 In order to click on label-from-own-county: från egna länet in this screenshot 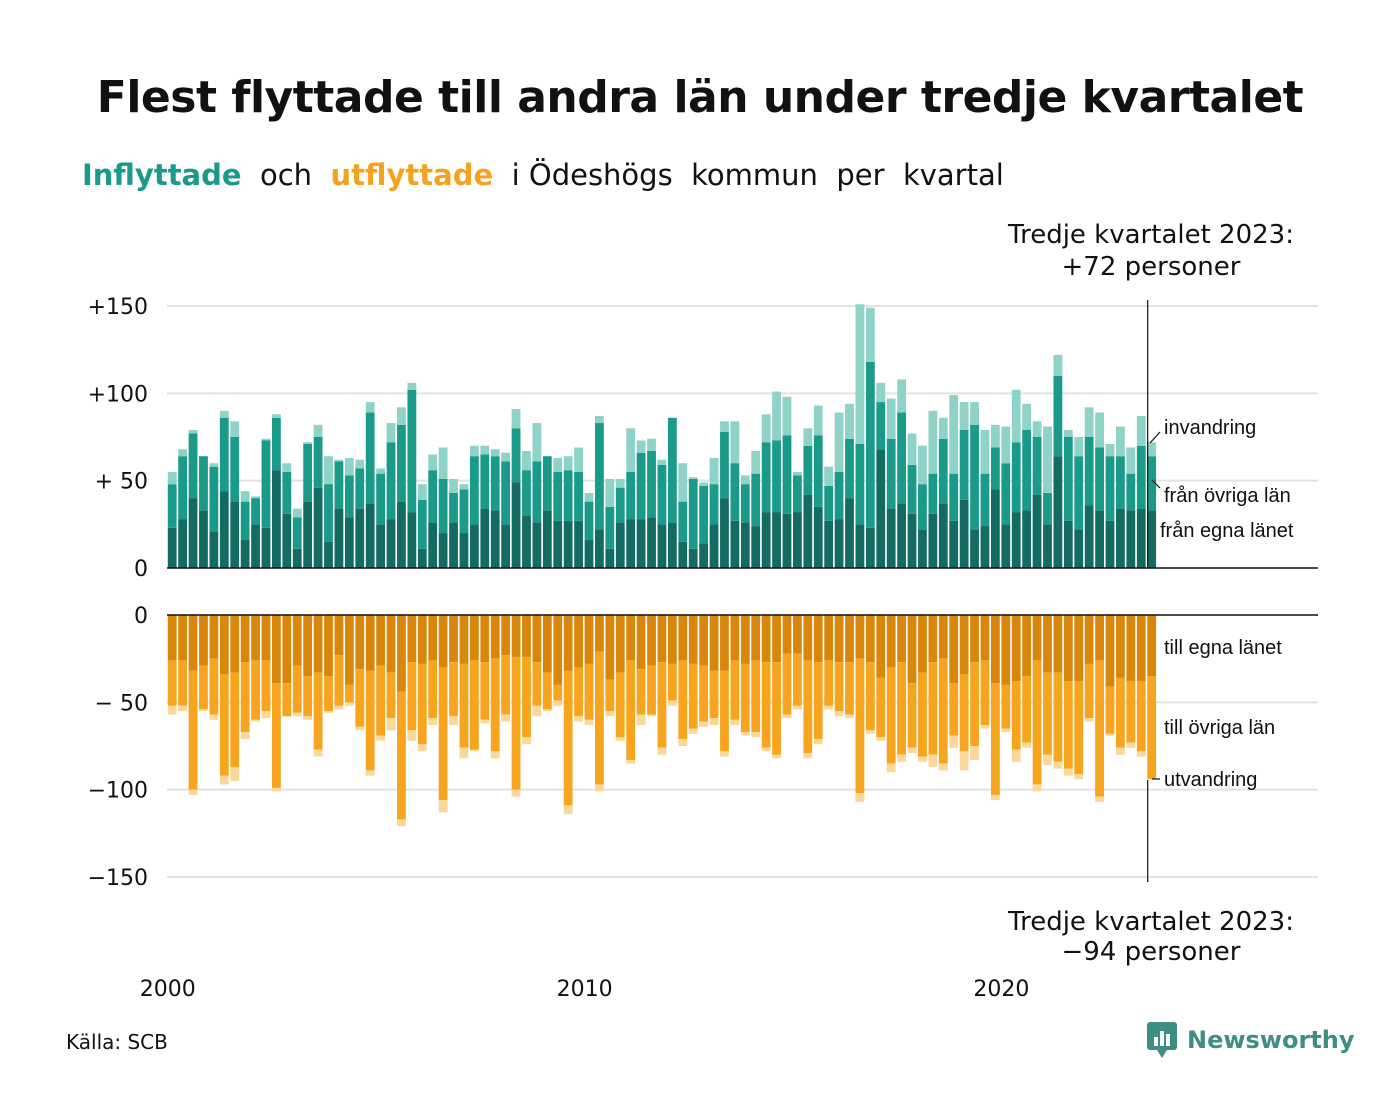, I will do `click(1227, 531)`.